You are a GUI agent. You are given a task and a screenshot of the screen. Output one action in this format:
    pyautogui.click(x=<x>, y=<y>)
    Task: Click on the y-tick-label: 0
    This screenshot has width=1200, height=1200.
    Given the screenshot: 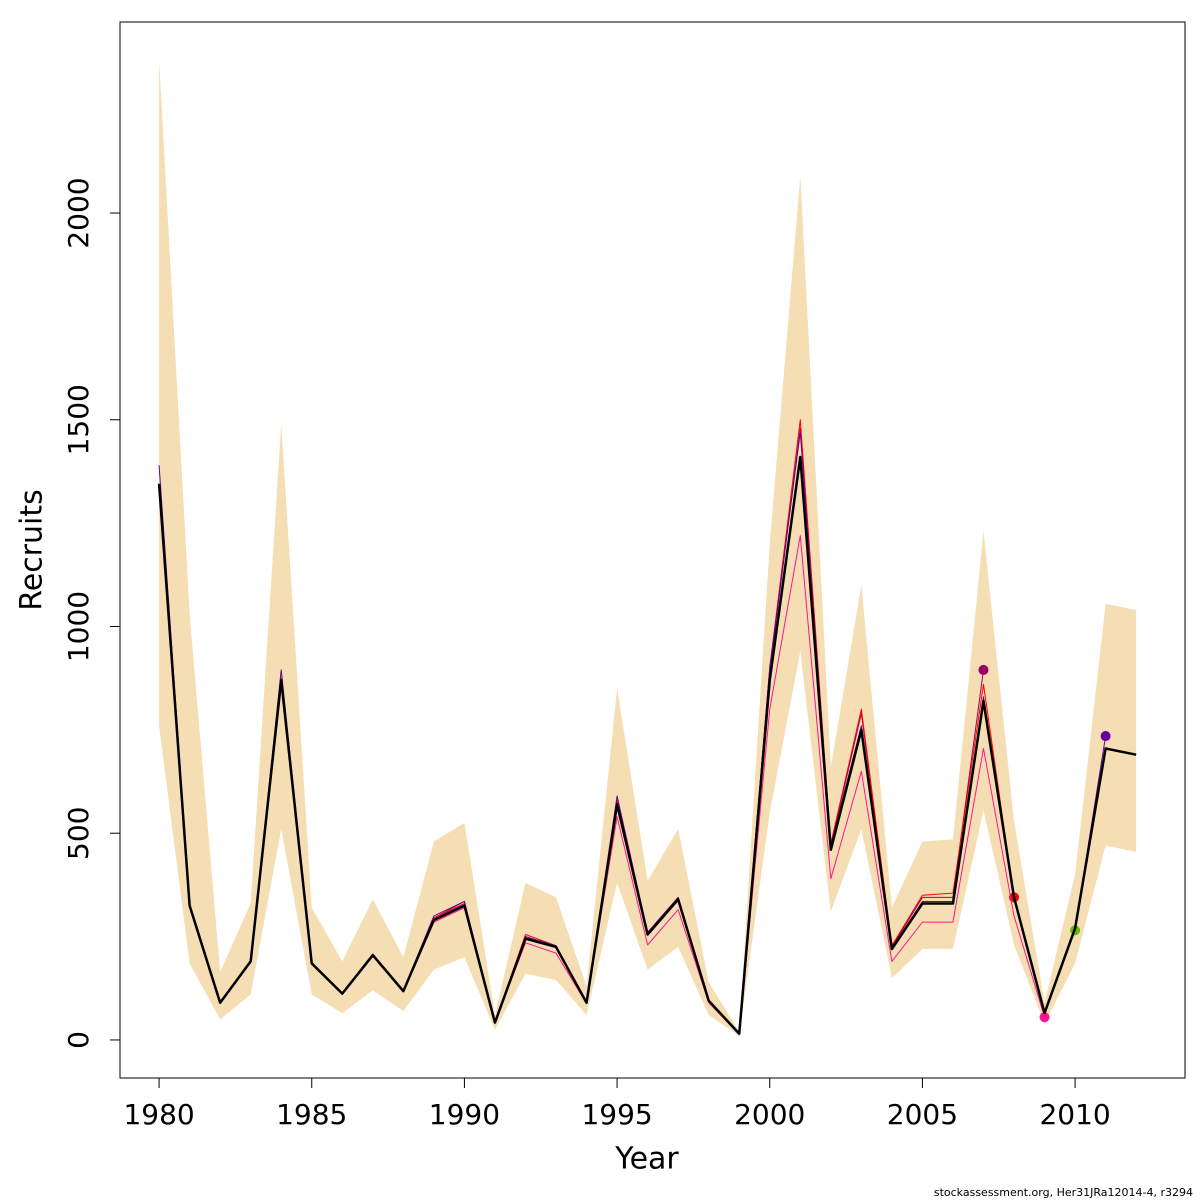 What is the action you would take?
    pyautogui.click(x=78, y=1040)
    